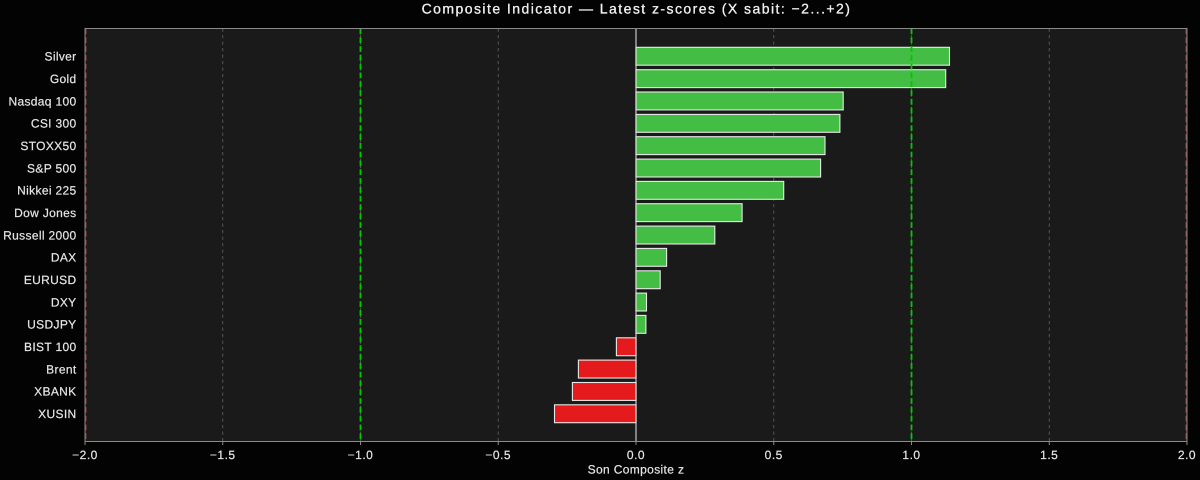 This screenshot has height=480, width=1200. What do you see at coordinates (51, 168) in the screenshot?
I see `svg-text: S&P 500` at bounding box center [51, 168].